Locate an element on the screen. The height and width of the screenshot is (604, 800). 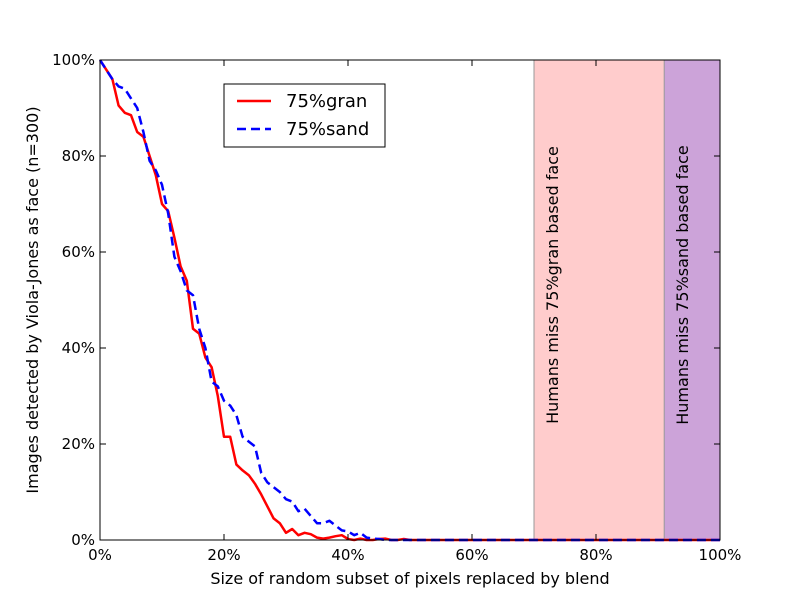
y-tick-label-4: 80% is located at coordinates (78, 156).